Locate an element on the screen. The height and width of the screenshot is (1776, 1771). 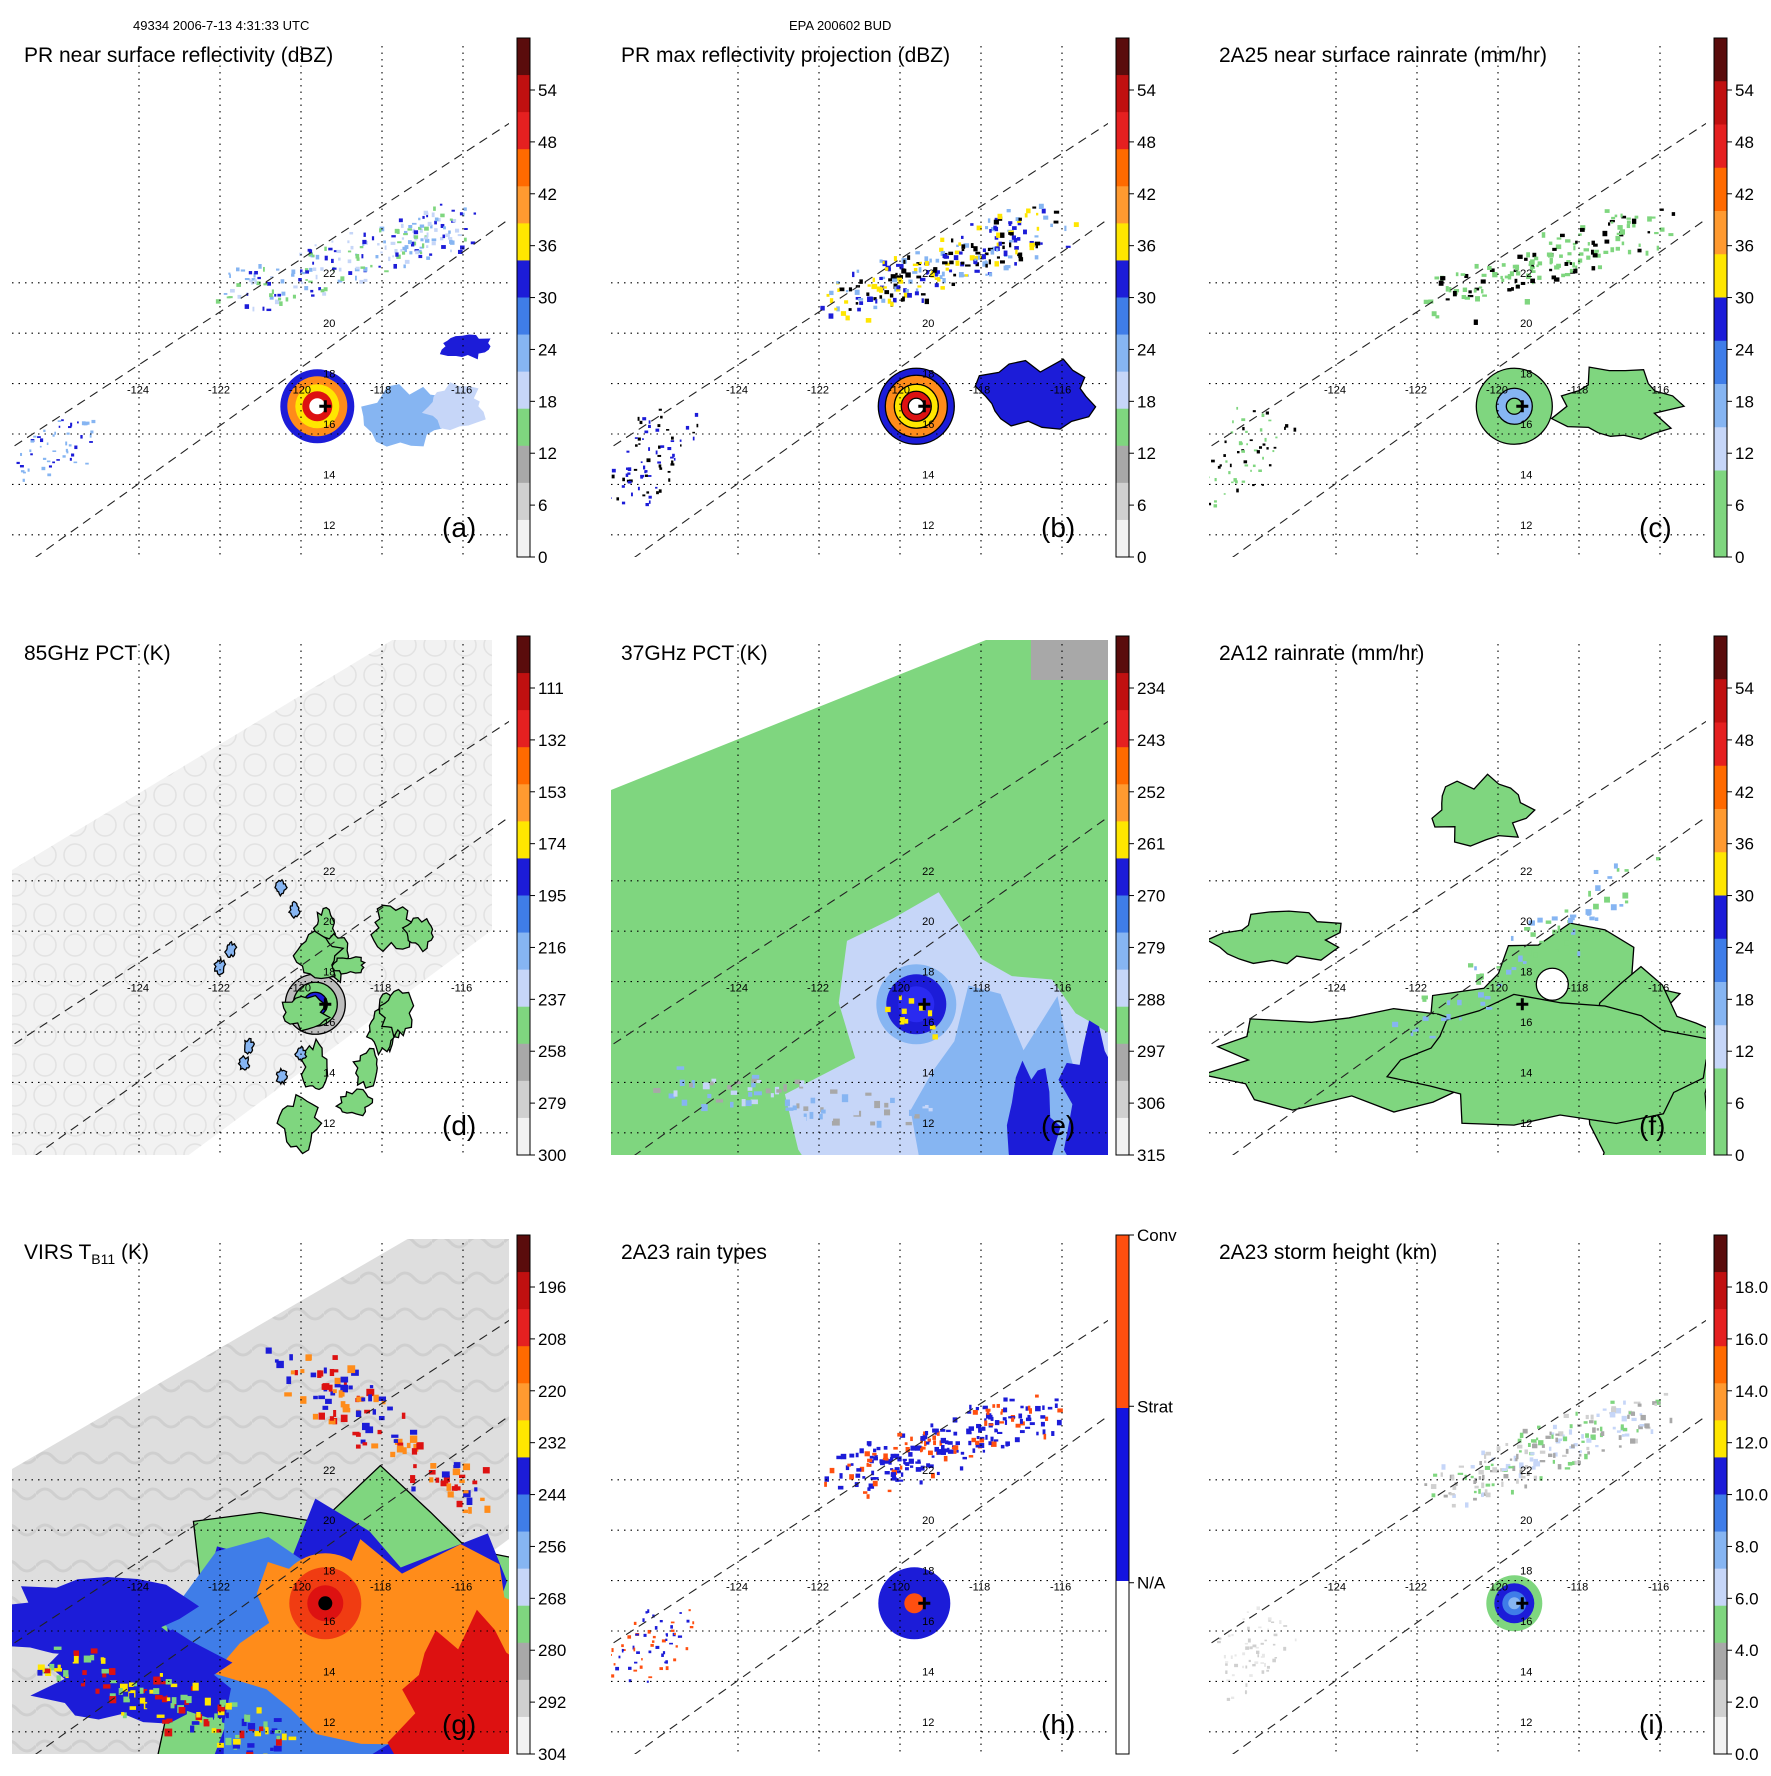
colorbar-tick-label: 252 is located at coordinates (1151, 792).